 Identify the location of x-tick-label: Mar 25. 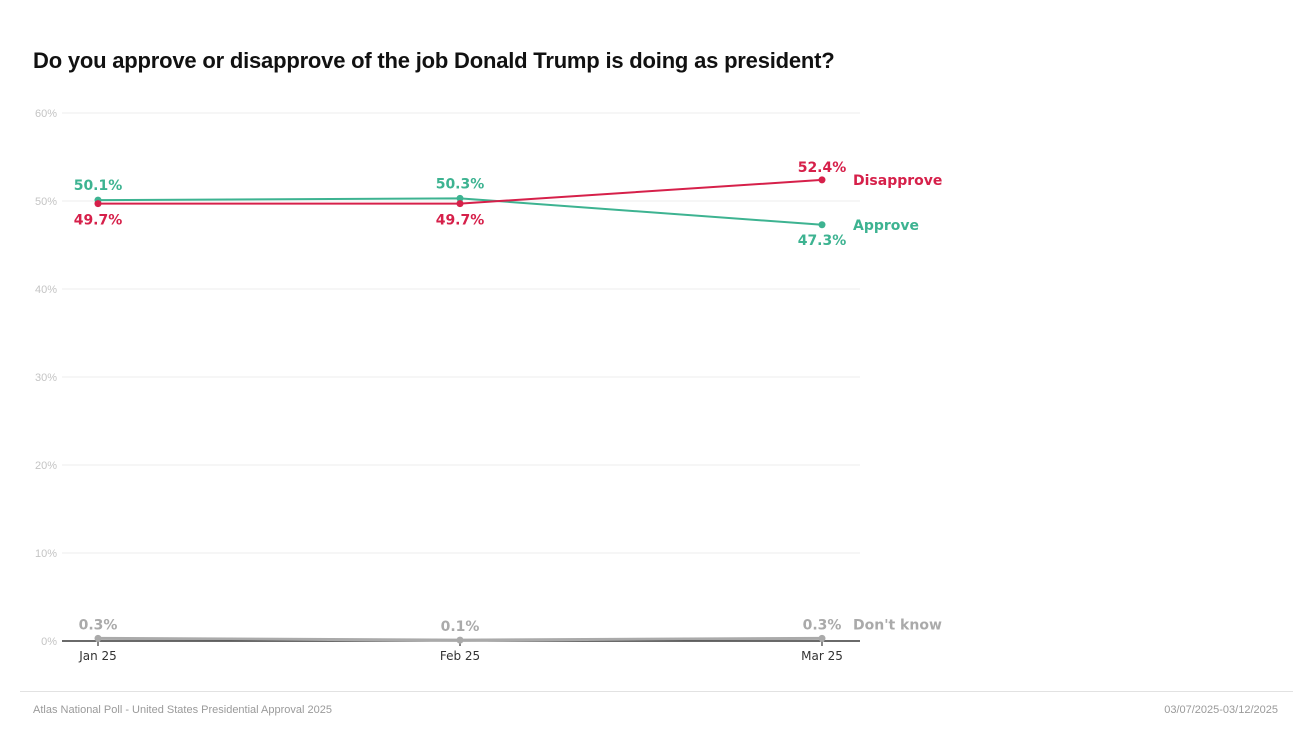
(822, 656).